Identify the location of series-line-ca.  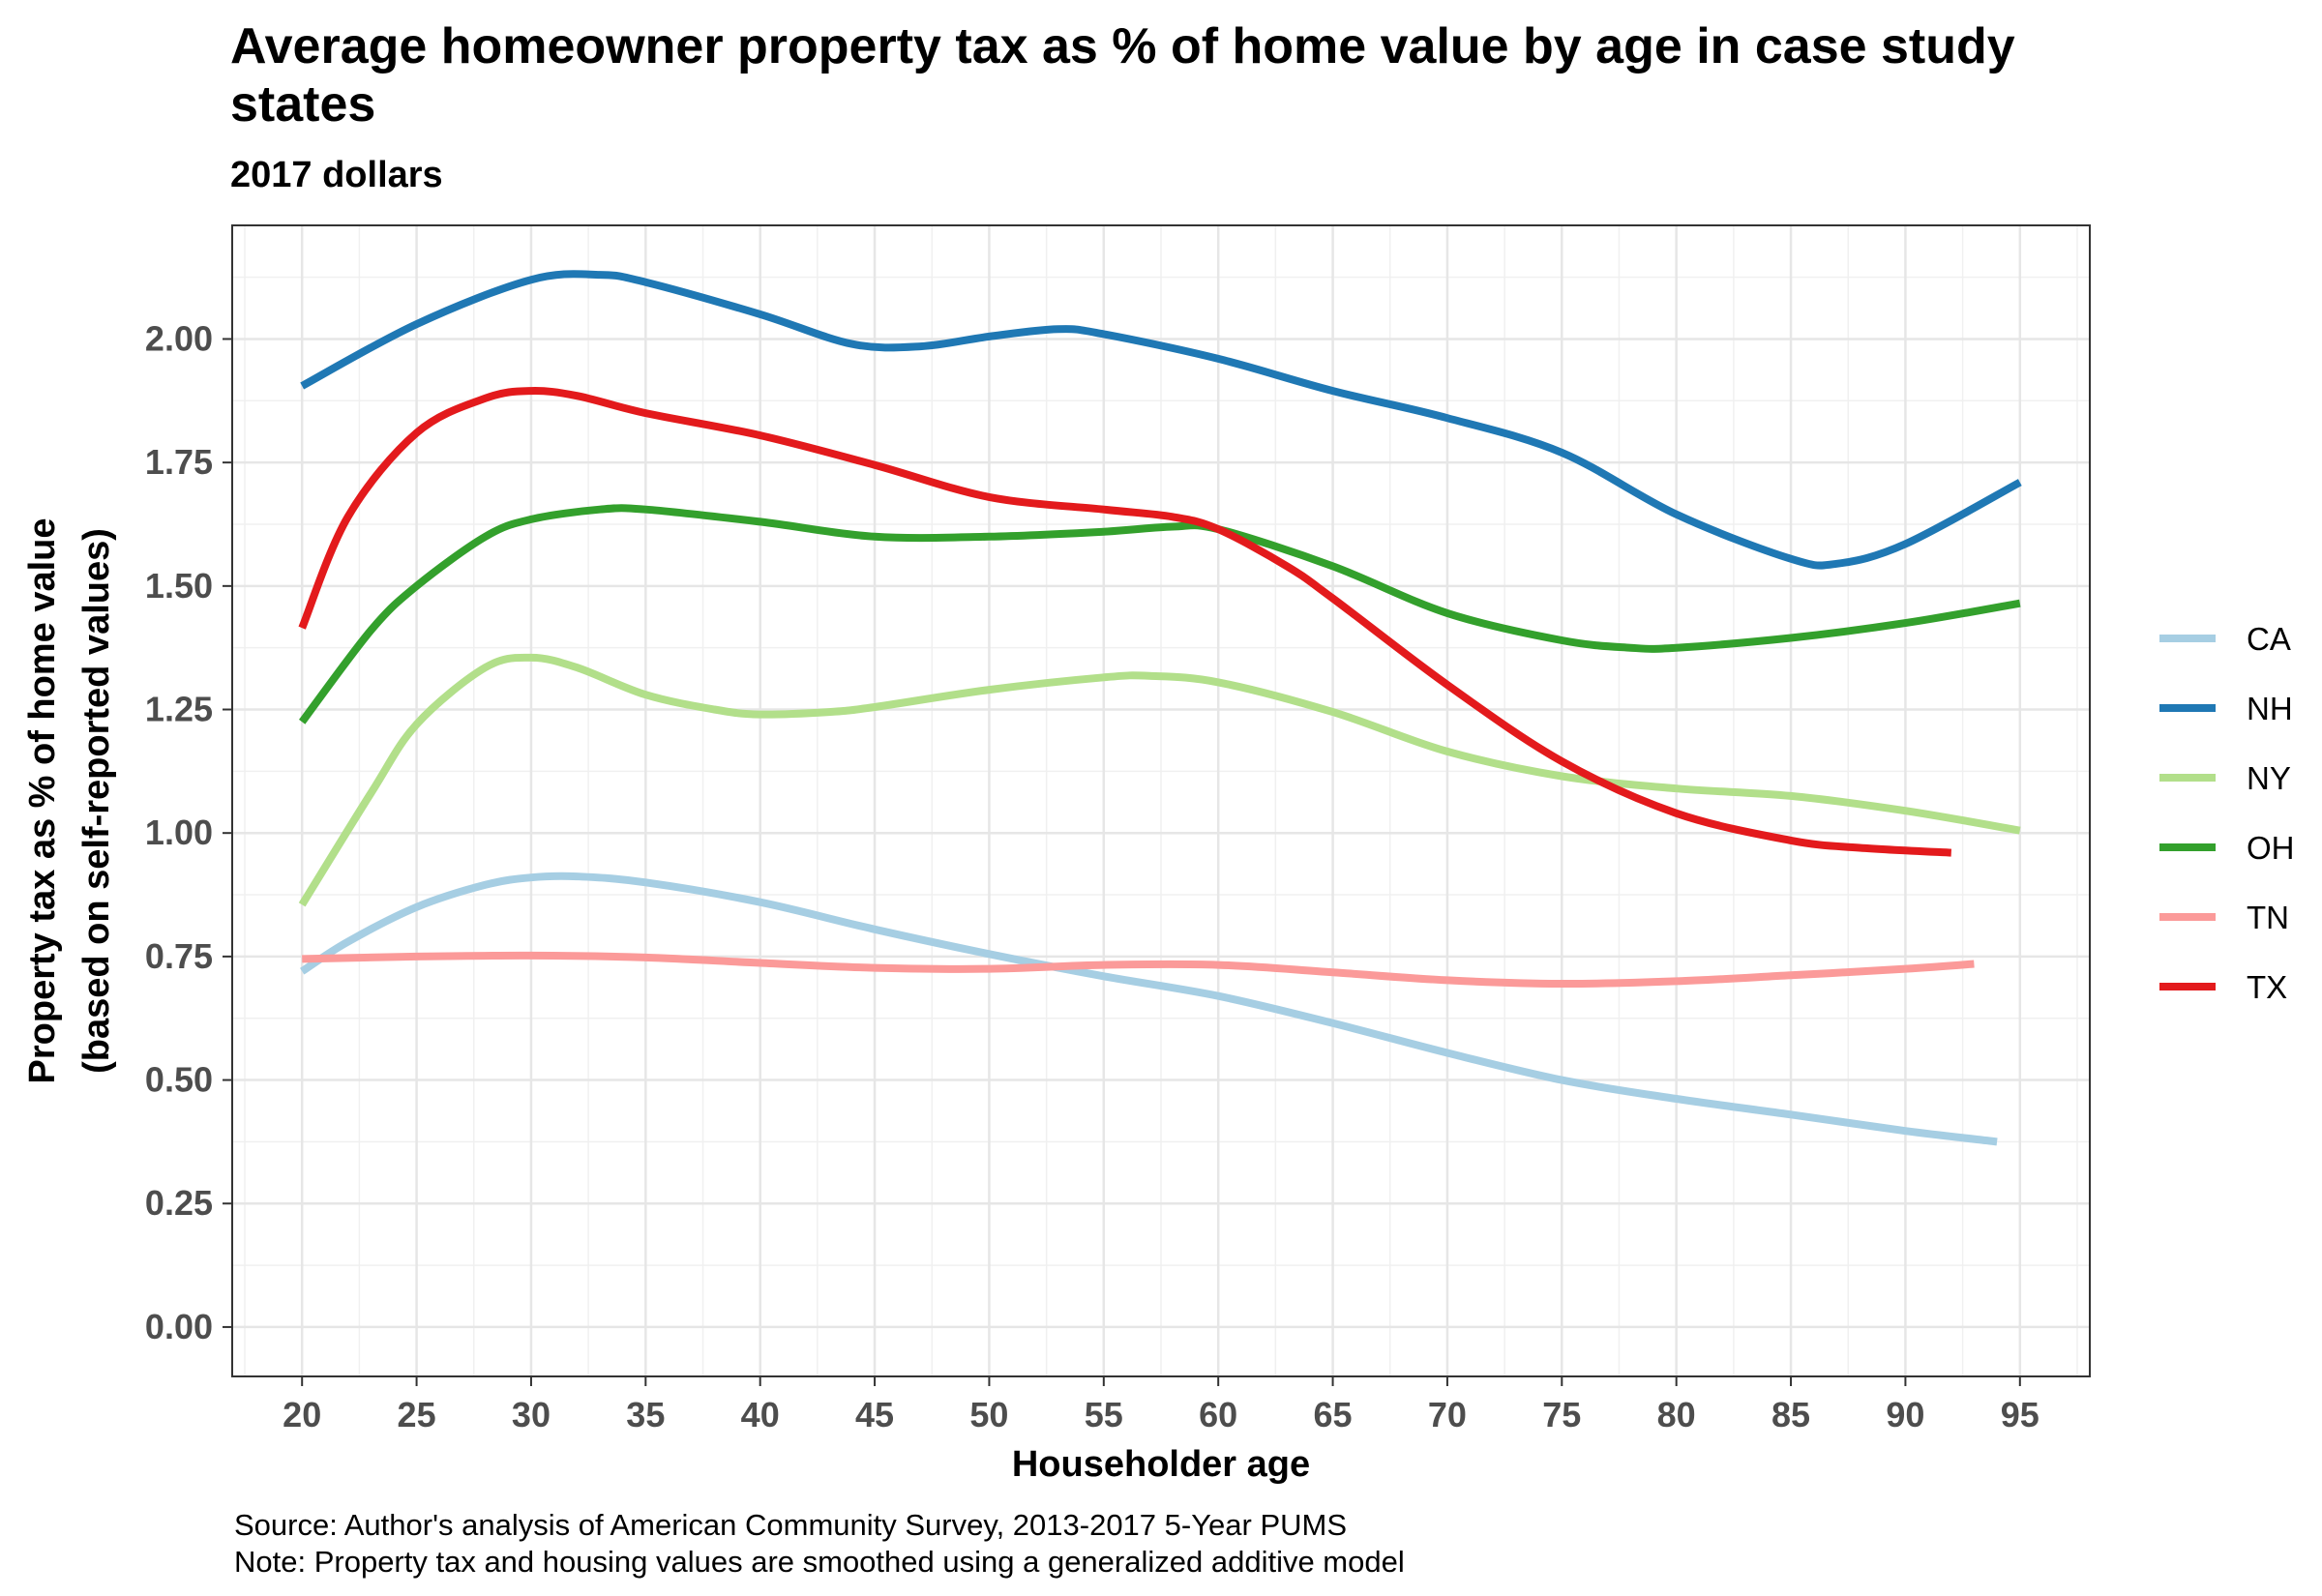
(1149, 1009).